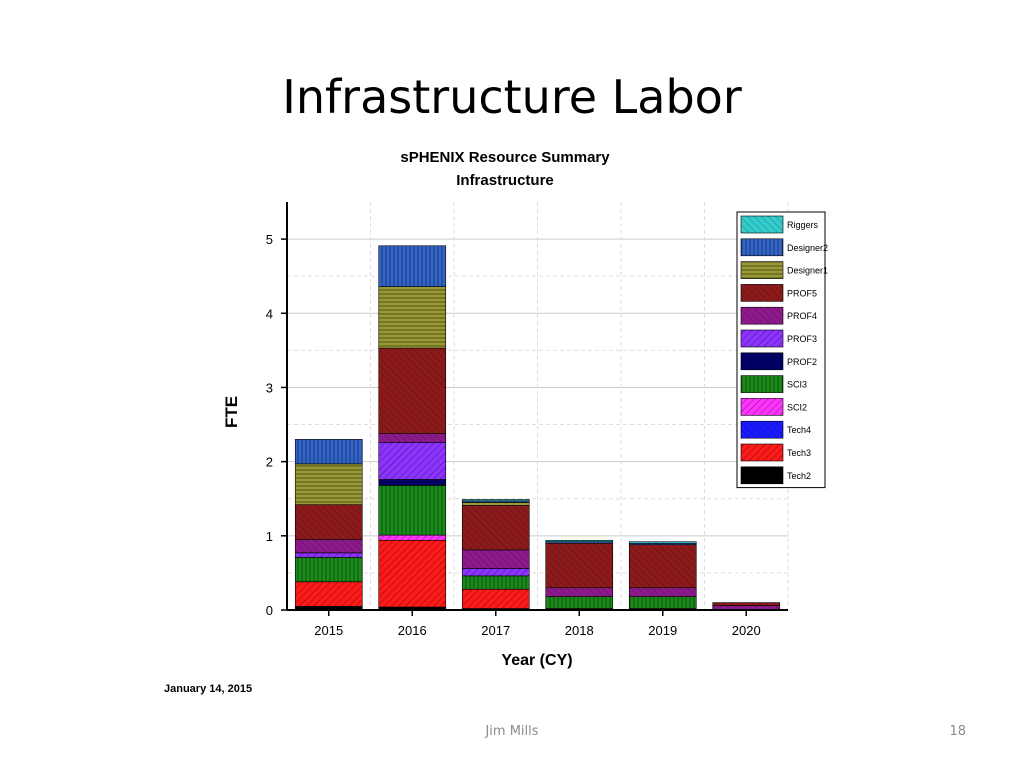 The height and width of the screenshot is (768, 1024). I want to click on bar-segment-prof3-2015, so click(328, 555).